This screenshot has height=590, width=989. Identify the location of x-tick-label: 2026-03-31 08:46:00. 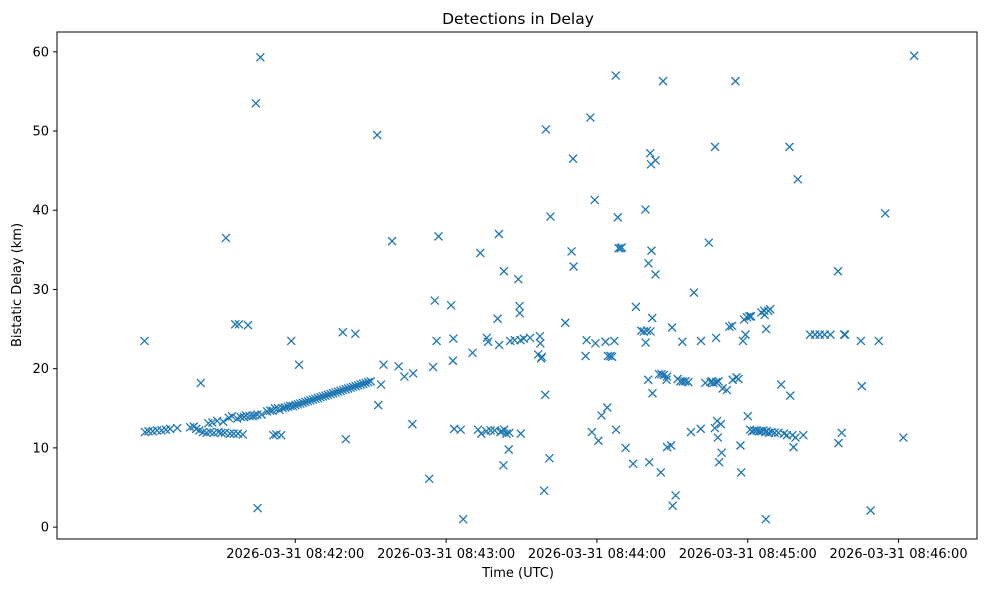
(899, 554).